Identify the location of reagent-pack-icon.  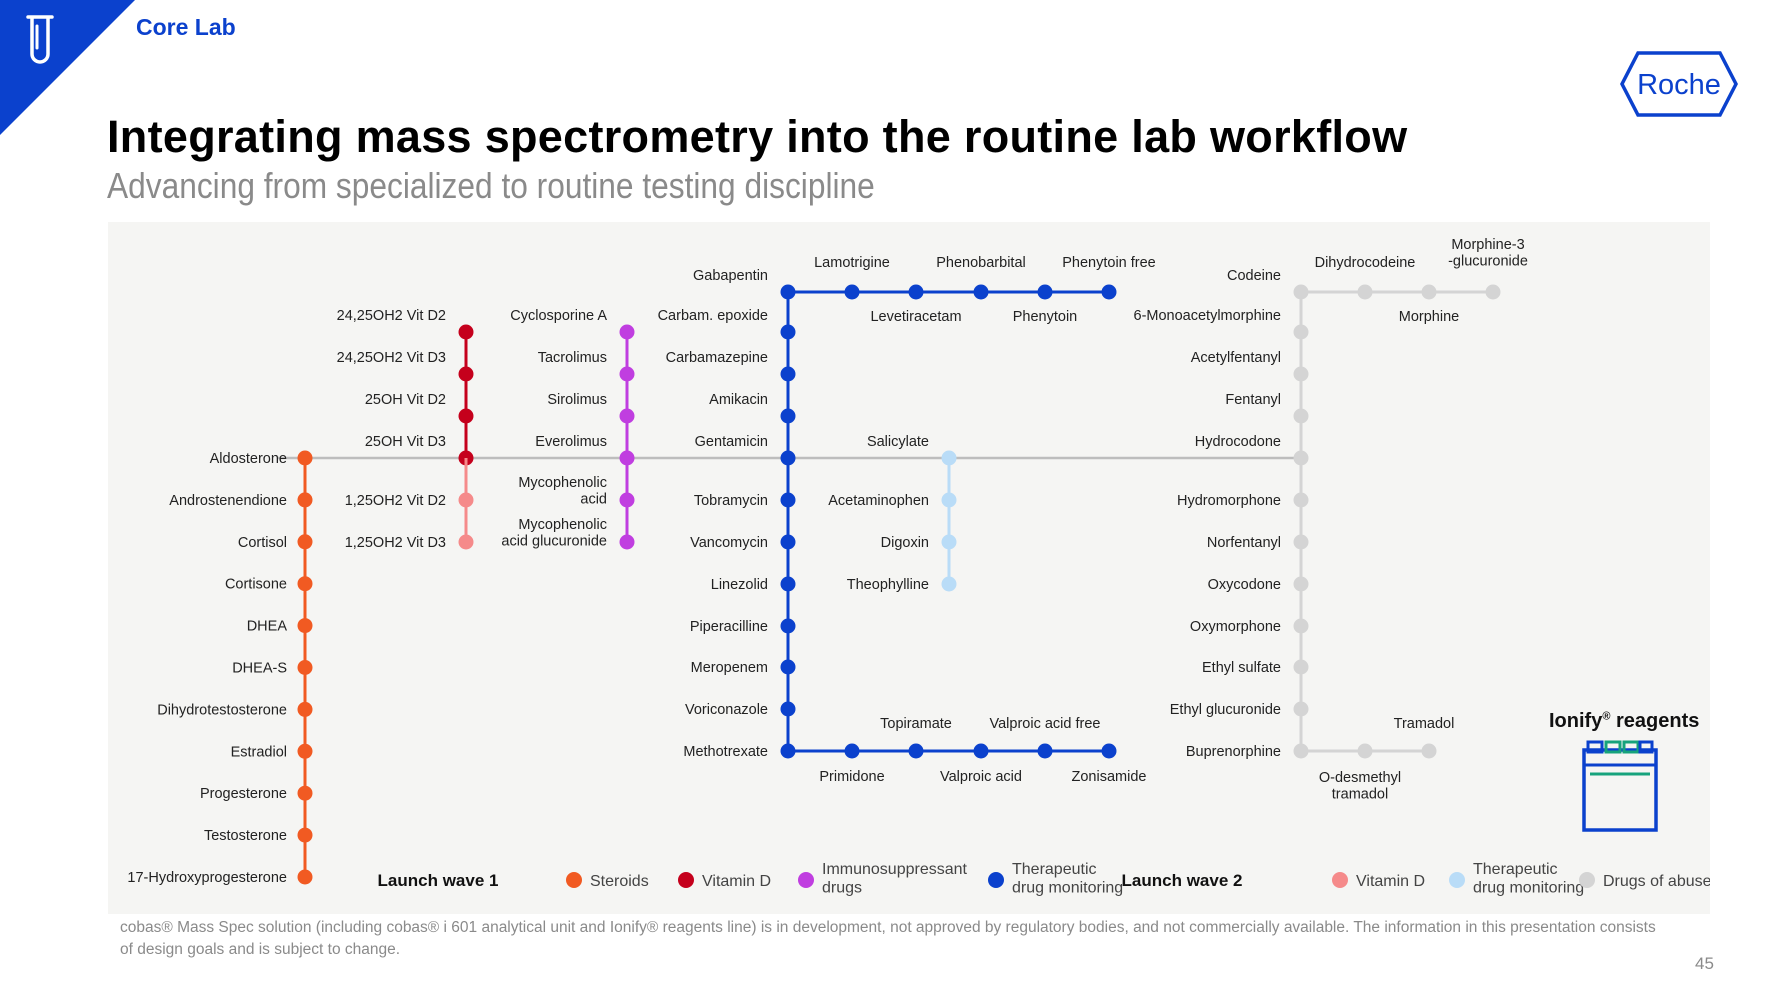
(1620, 786).